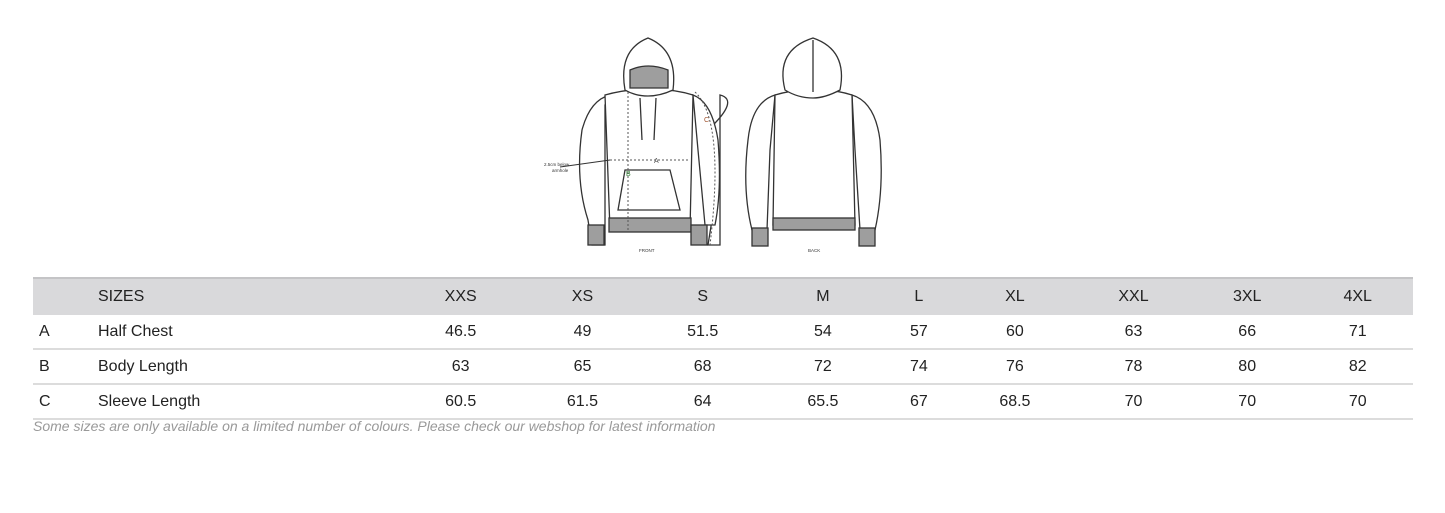 This screenshot has width=1445, height=513. What do you see at coordinates (918, 402) in the screenshot?
I see `row-value: 67` at bounding box center [918, 402].